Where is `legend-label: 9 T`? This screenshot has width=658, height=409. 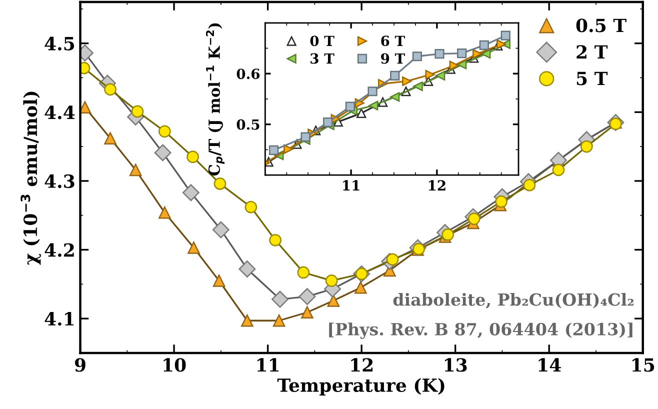 legend-label: 9 T is located at coordinates (393, 58).